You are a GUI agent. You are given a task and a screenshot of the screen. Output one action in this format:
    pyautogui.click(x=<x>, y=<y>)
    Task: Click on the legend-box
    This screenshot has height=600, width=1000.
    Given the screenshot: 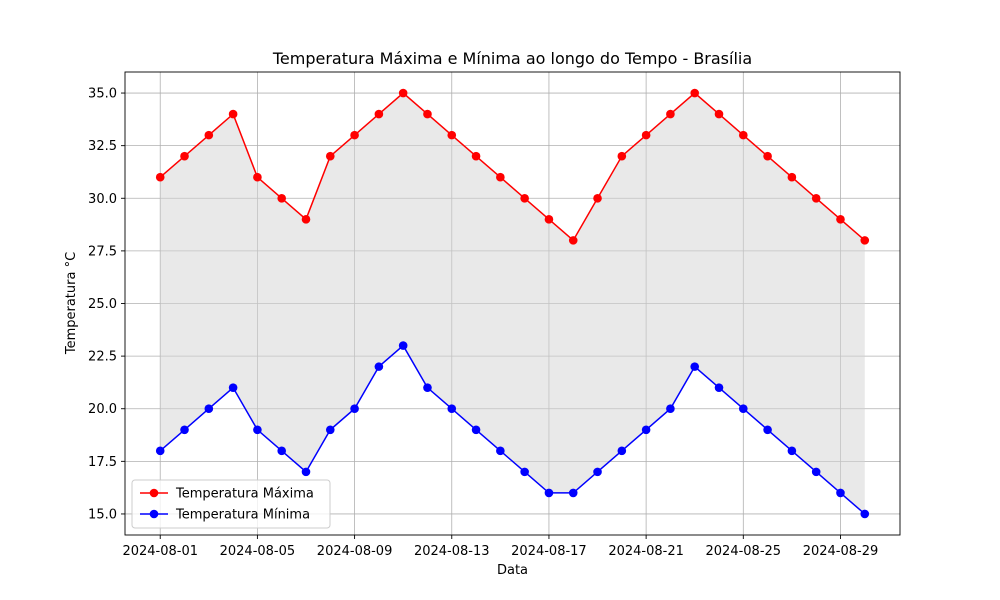 What is the action you would take?
    pyautogui.click(x=231, y=504)
    